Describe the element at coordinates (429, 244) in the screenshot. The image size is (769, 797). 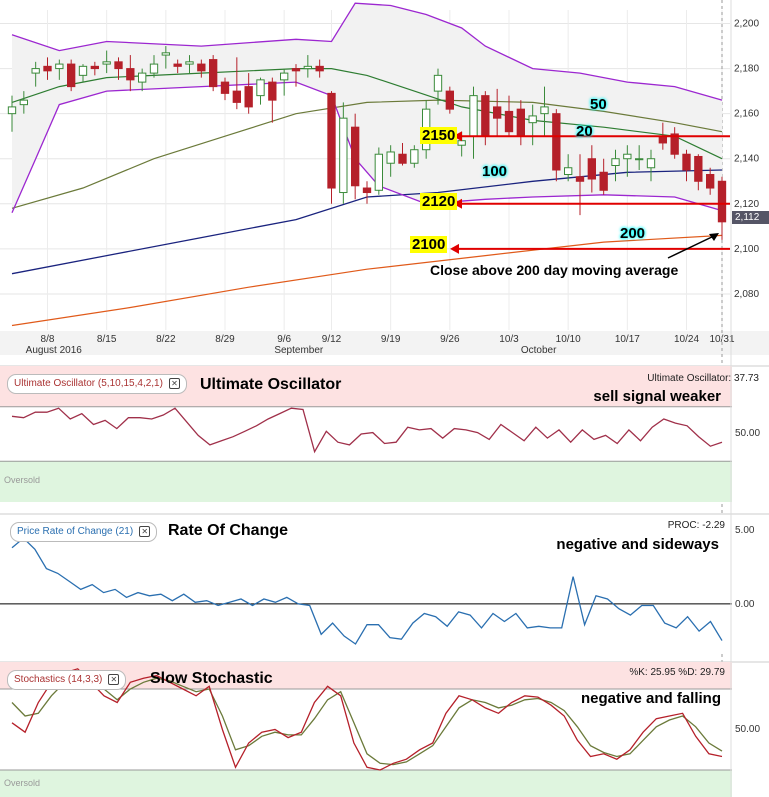
I see `level-label-2100: 2100` at that location.